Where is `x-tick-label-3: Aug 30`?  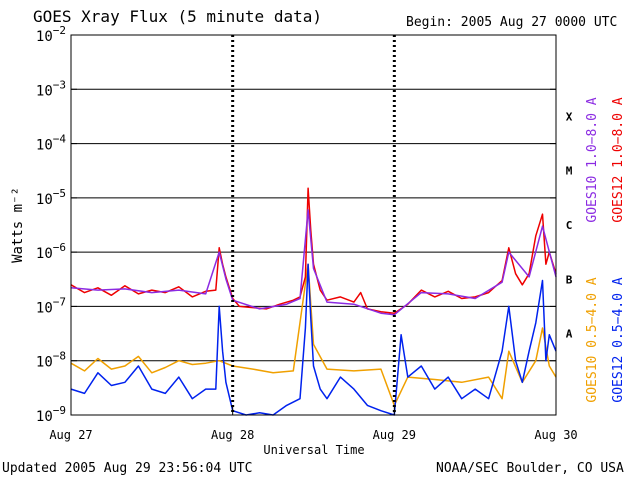 x-tick-label-3: Aug 30 is located at coordinates (555, 435).